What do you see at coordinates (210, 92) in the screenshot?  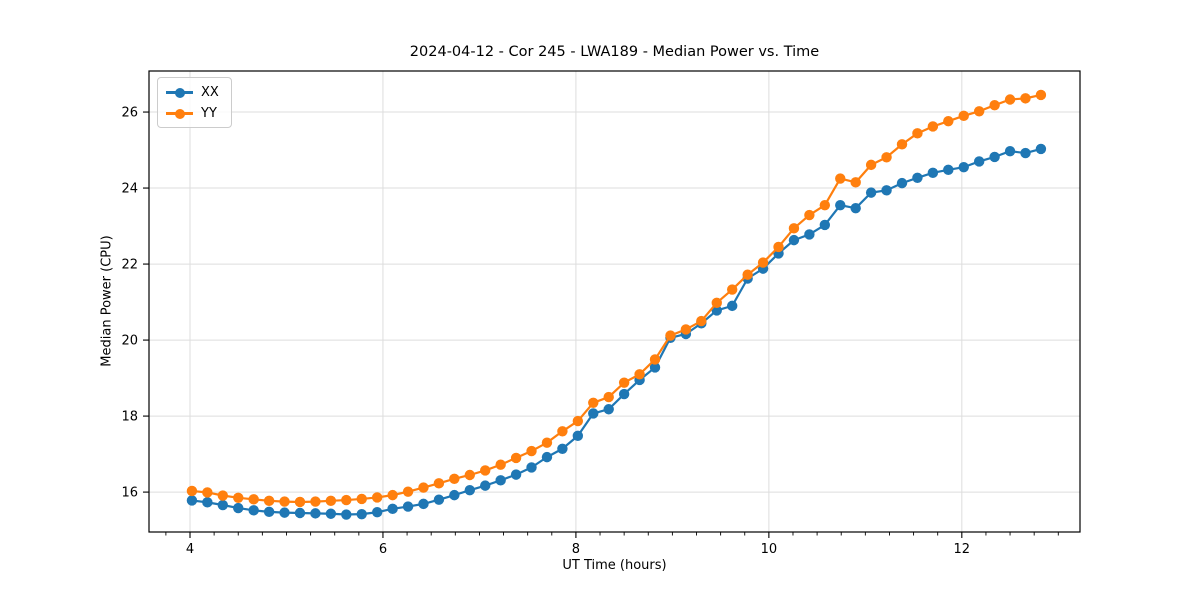 I see `legend-label-xx: XX` at bounding box center [210, 92].